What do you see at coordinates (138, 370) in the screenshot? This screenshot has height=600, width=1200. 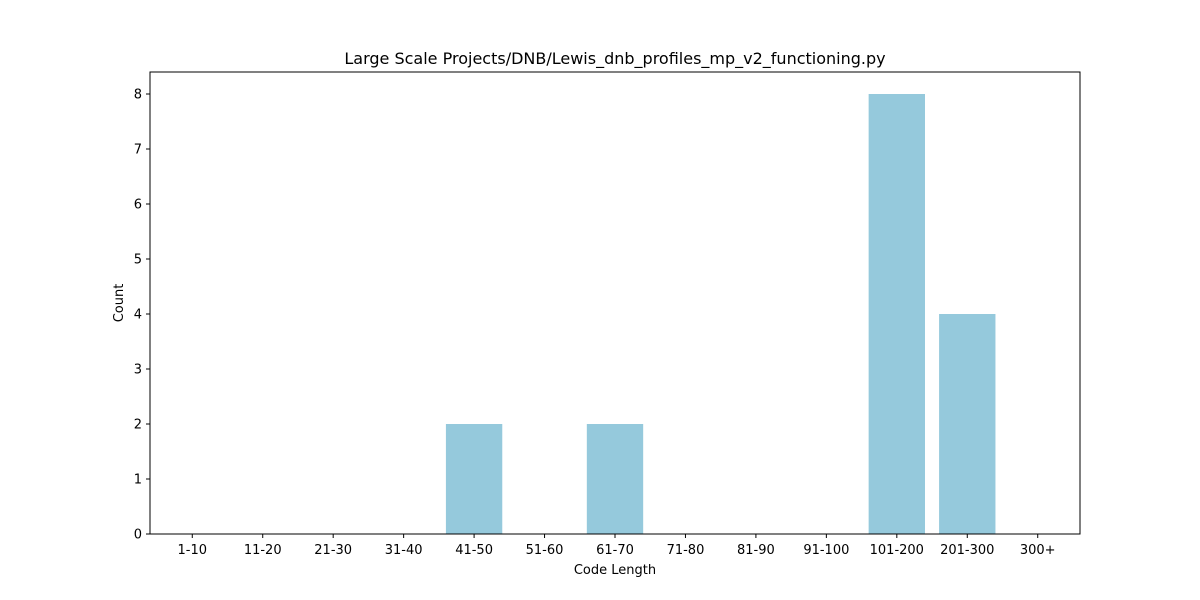 I see `y-tick-label: 3` at bounding box center [138, 370].